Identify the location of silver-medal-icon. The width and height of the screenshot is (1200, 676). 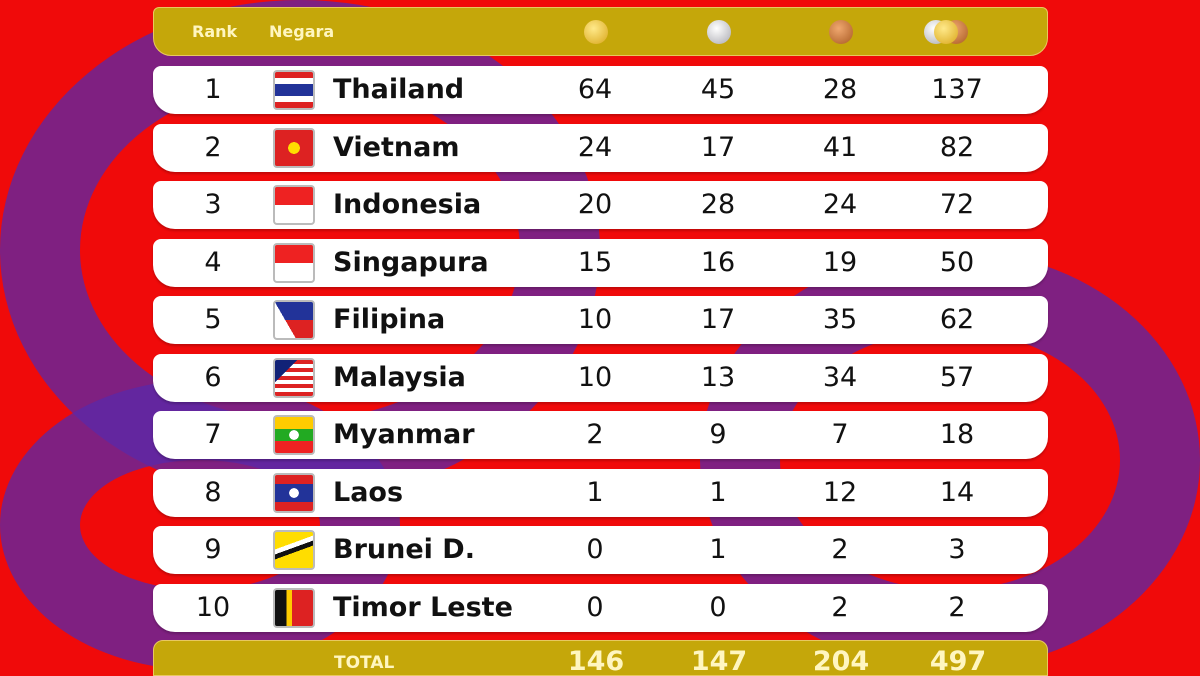
(719, 32).